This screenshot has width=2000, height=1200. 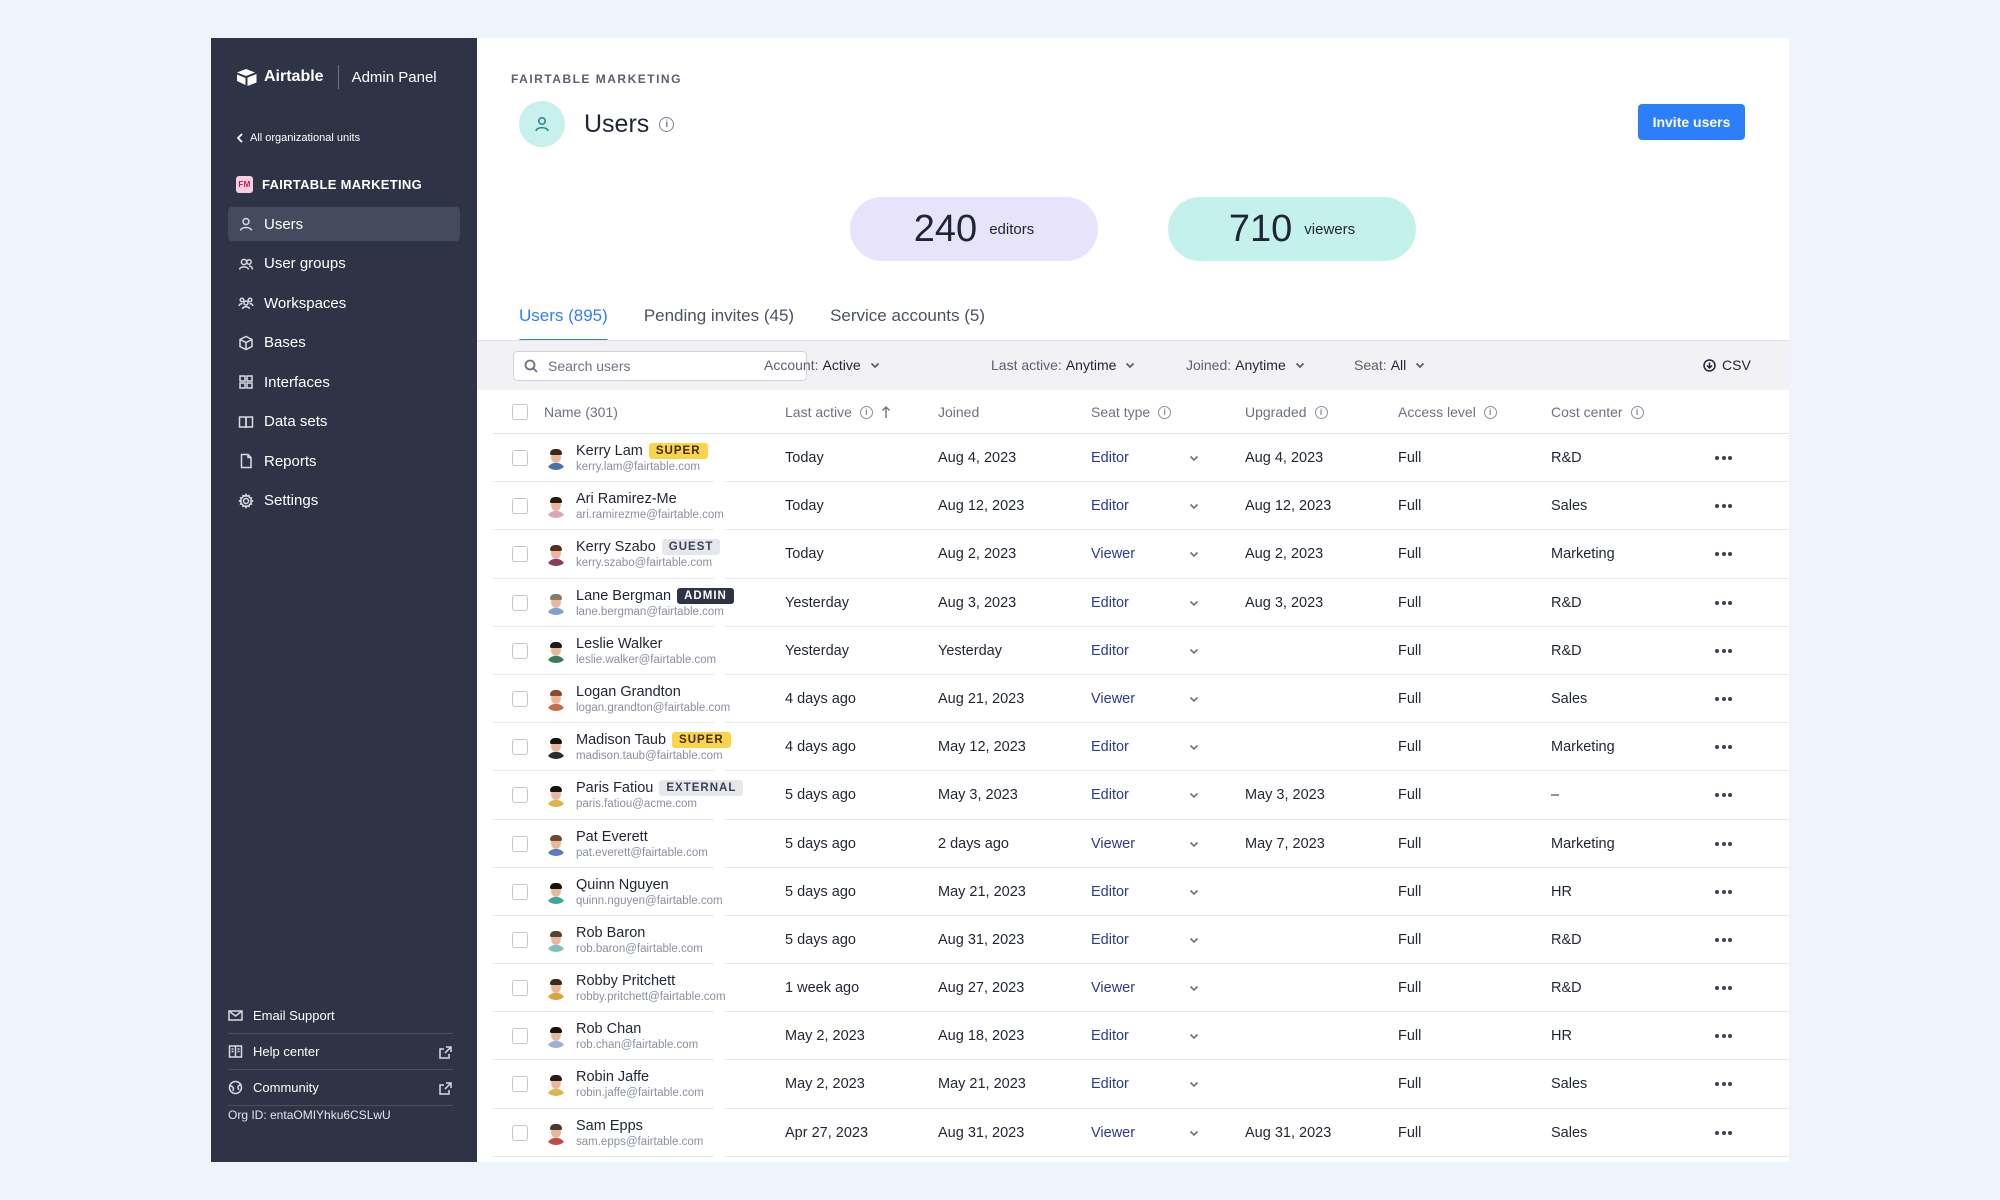 What do you see at coordinates (1691, 122) in the screenshot?
I see `invite-users-button: Invite users` at bounding box center [1691, 122].